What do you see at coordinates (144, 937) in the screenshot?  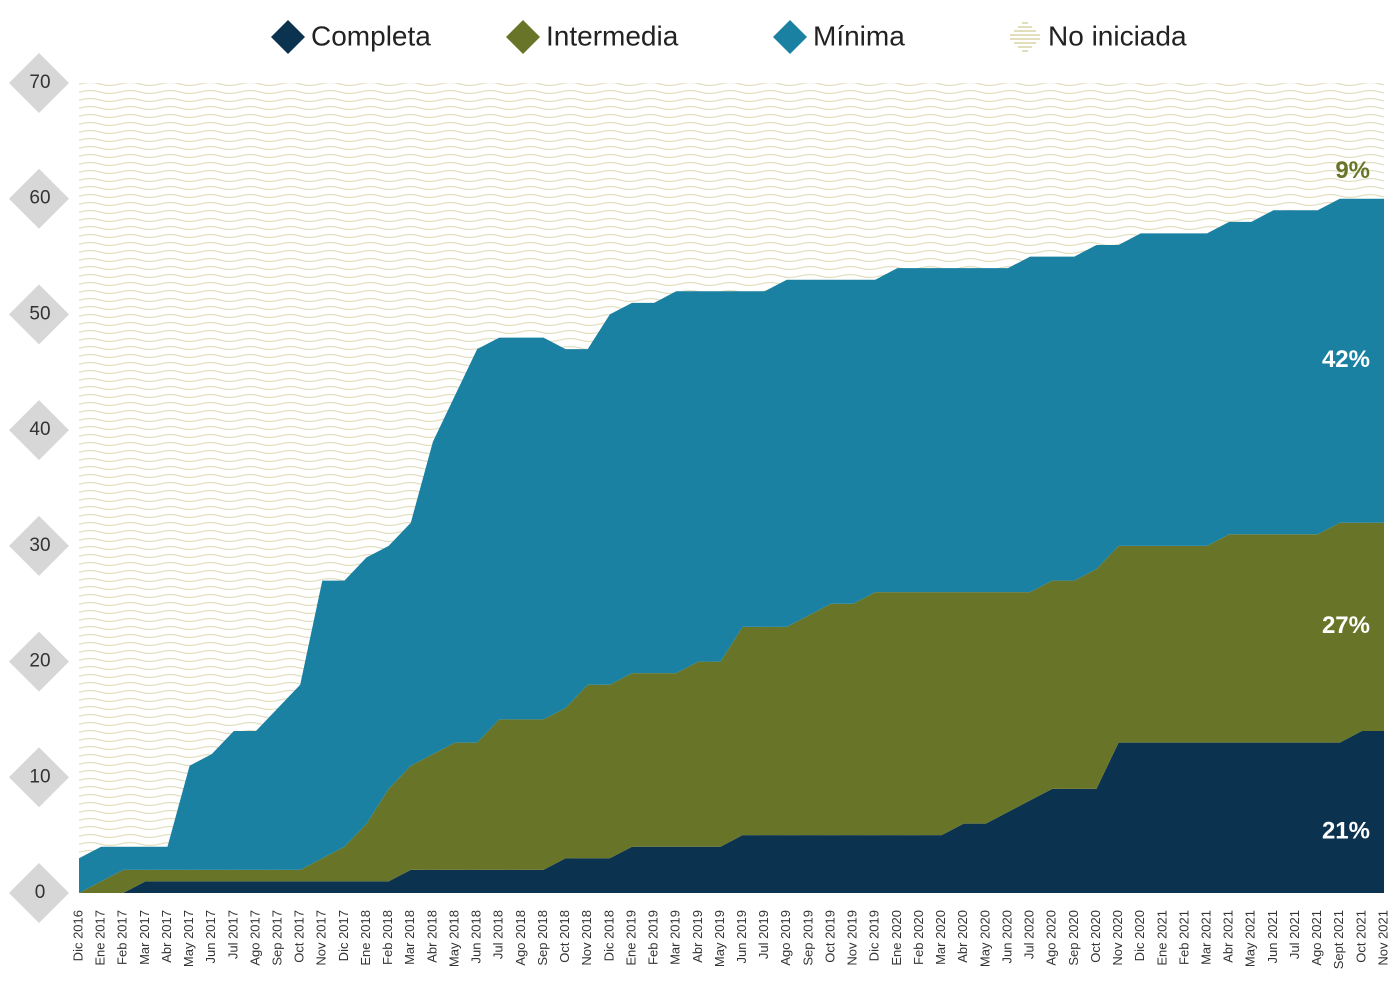 I see `x-tick-label: Mar 2017` at bounding box center [144, 937].